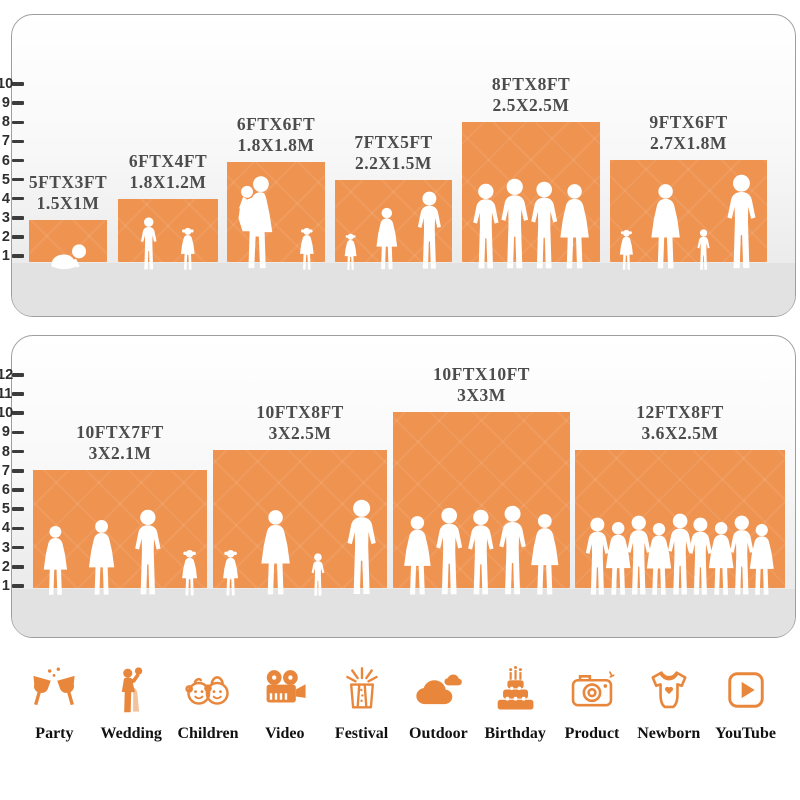 This screenshot has height=800, width=800. I want to click on backdrop-size-m: 2.2X1.5M, so click(393, 163).